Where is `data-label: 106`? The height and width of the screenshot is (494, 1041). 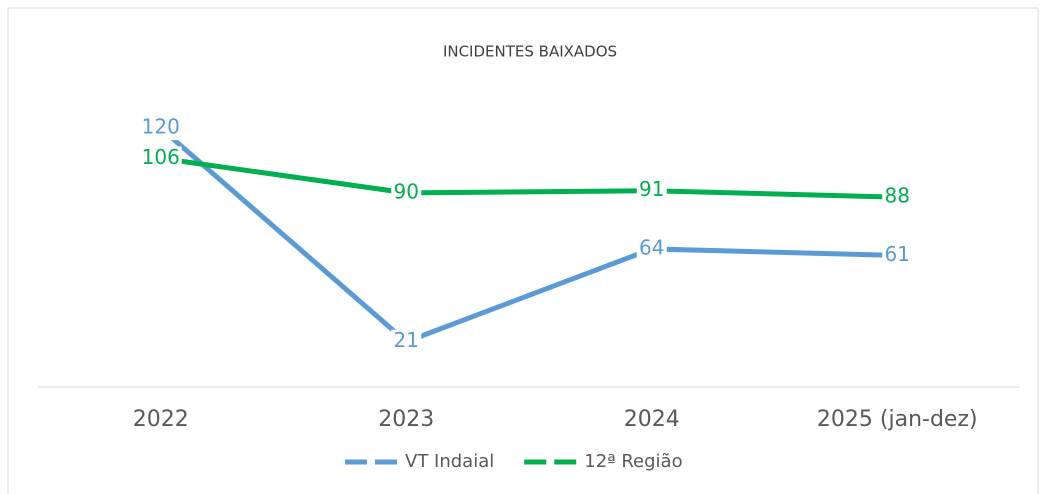
data-label: 106 is located at coordinates (161, 157).